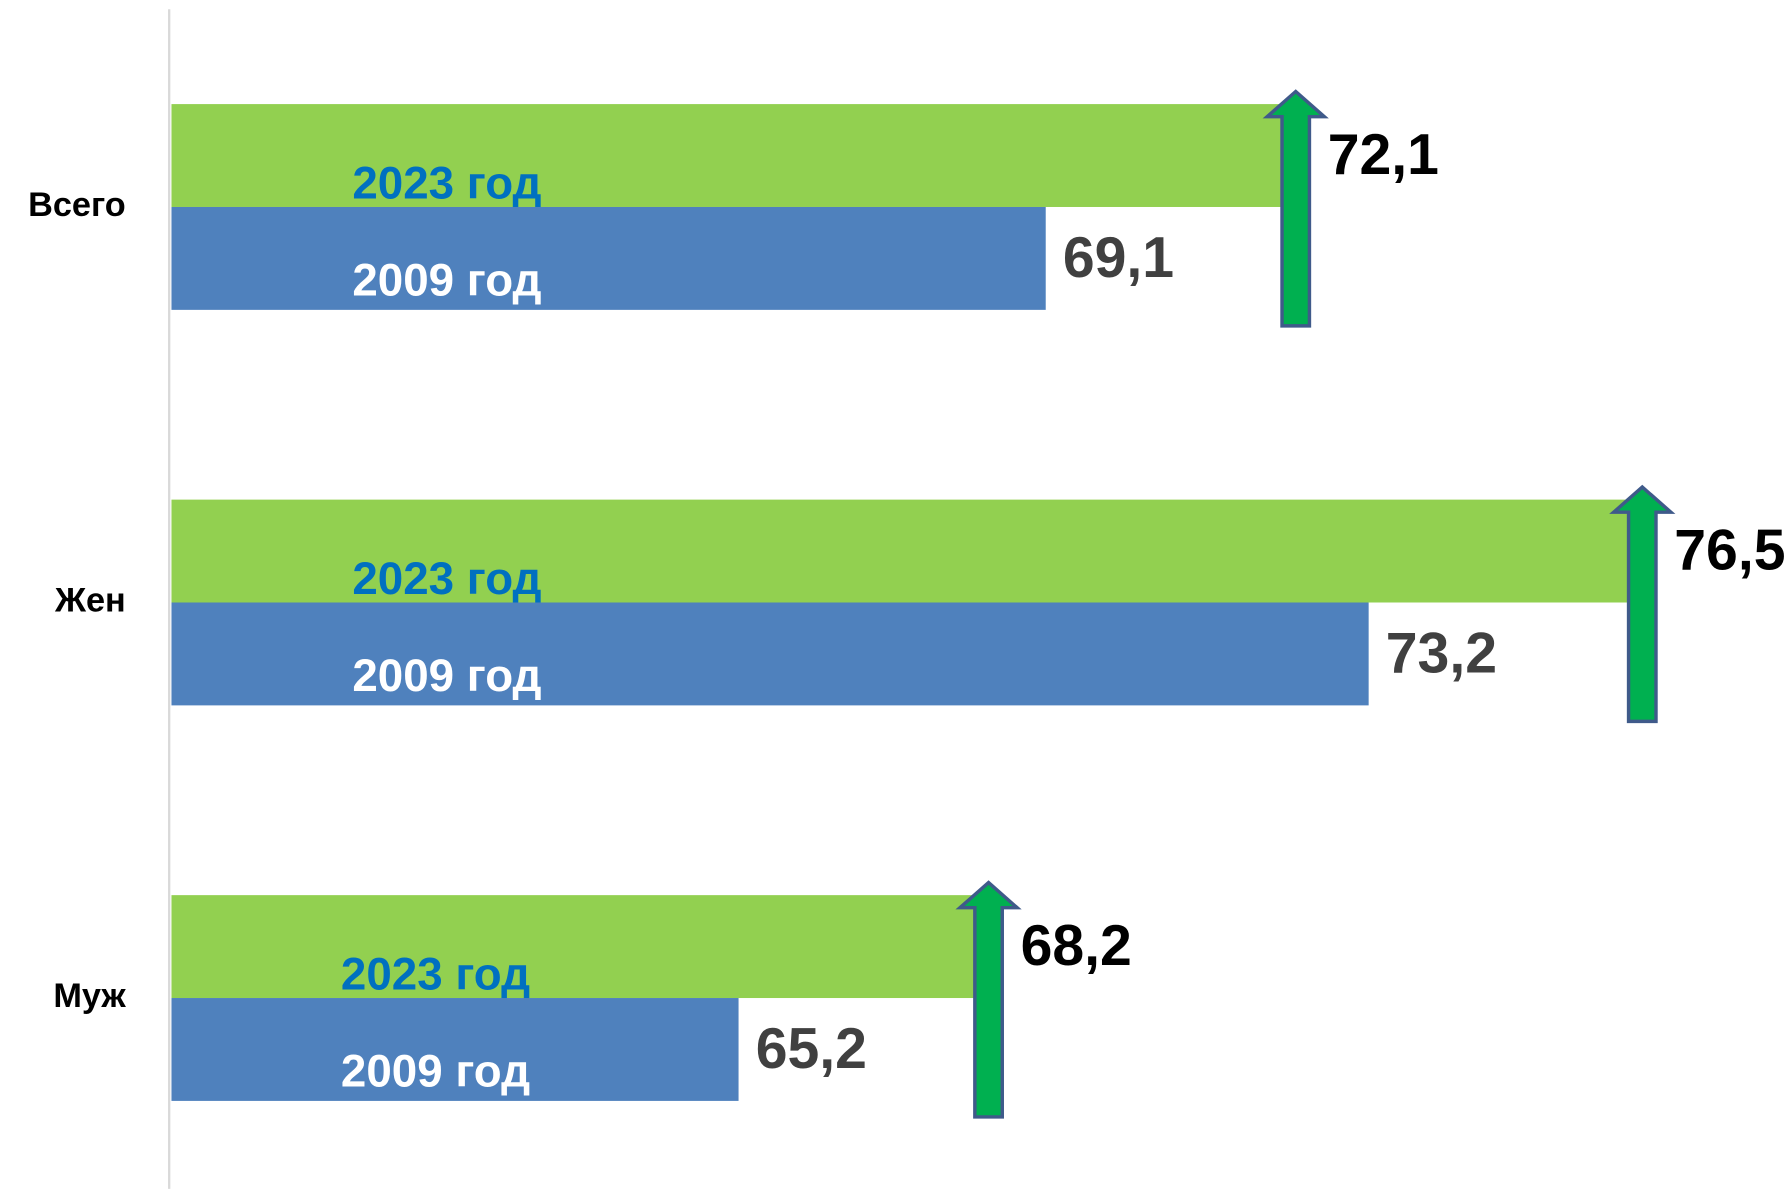  I want to click on category-label: Жен, so click(90, 601).